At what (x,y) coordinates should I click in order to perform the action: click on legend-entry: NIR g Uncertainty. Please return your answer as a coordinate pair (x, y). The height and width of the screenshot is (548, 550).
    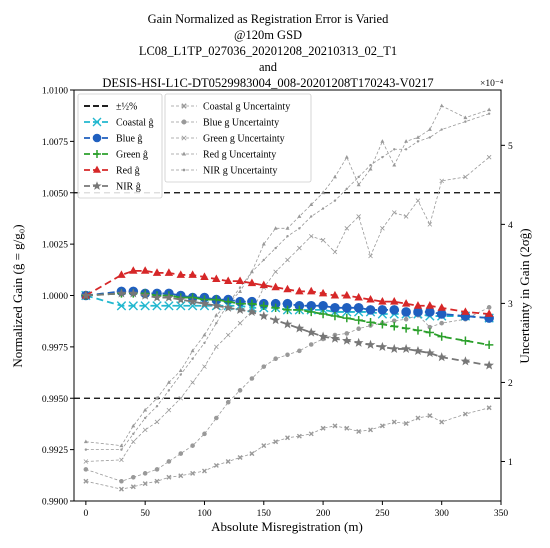
    Looking at the image, I should click on (224, 171).